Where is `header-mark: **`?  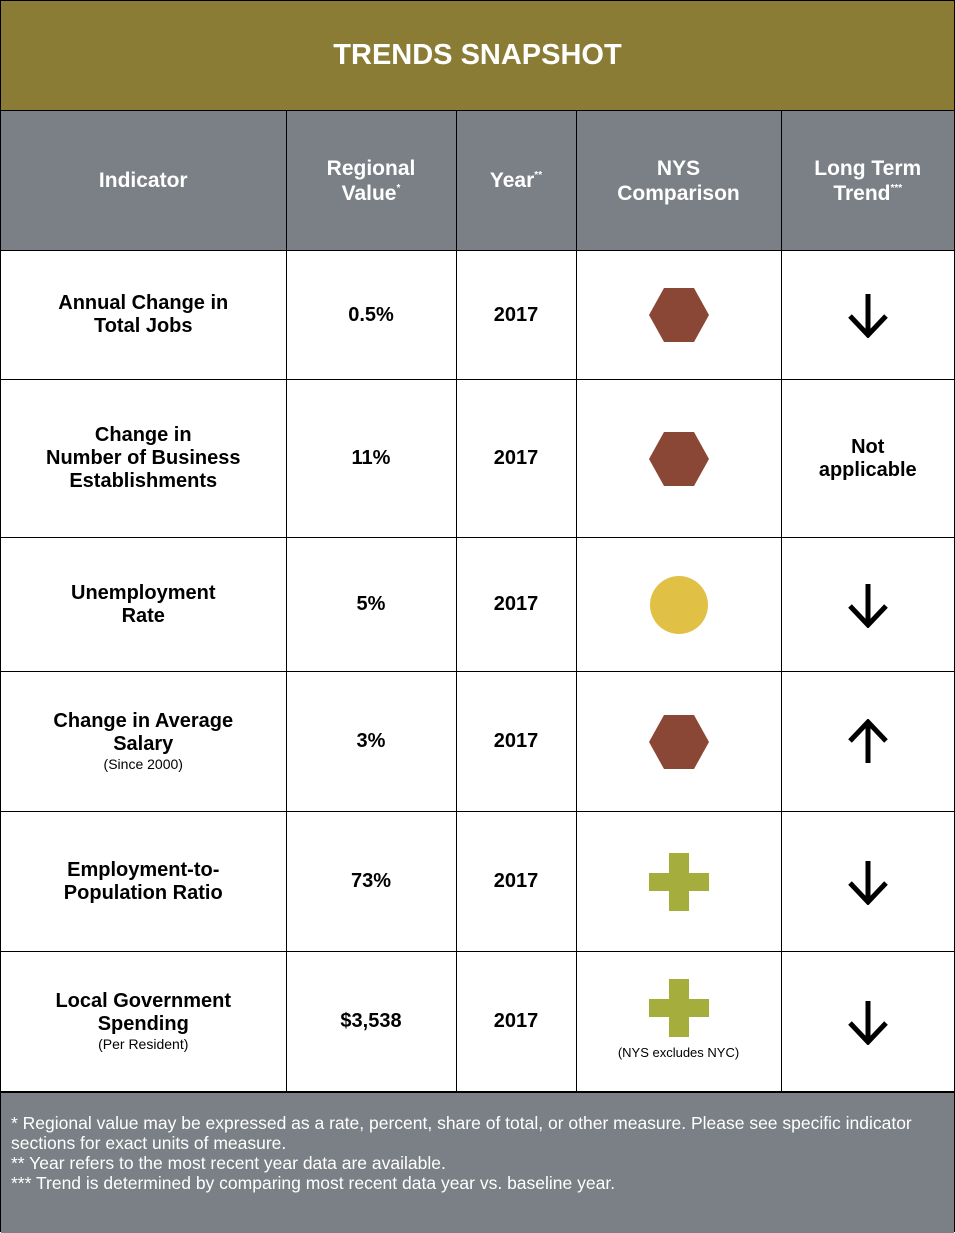 header-mark: ** is located at coordinates (538, 175).